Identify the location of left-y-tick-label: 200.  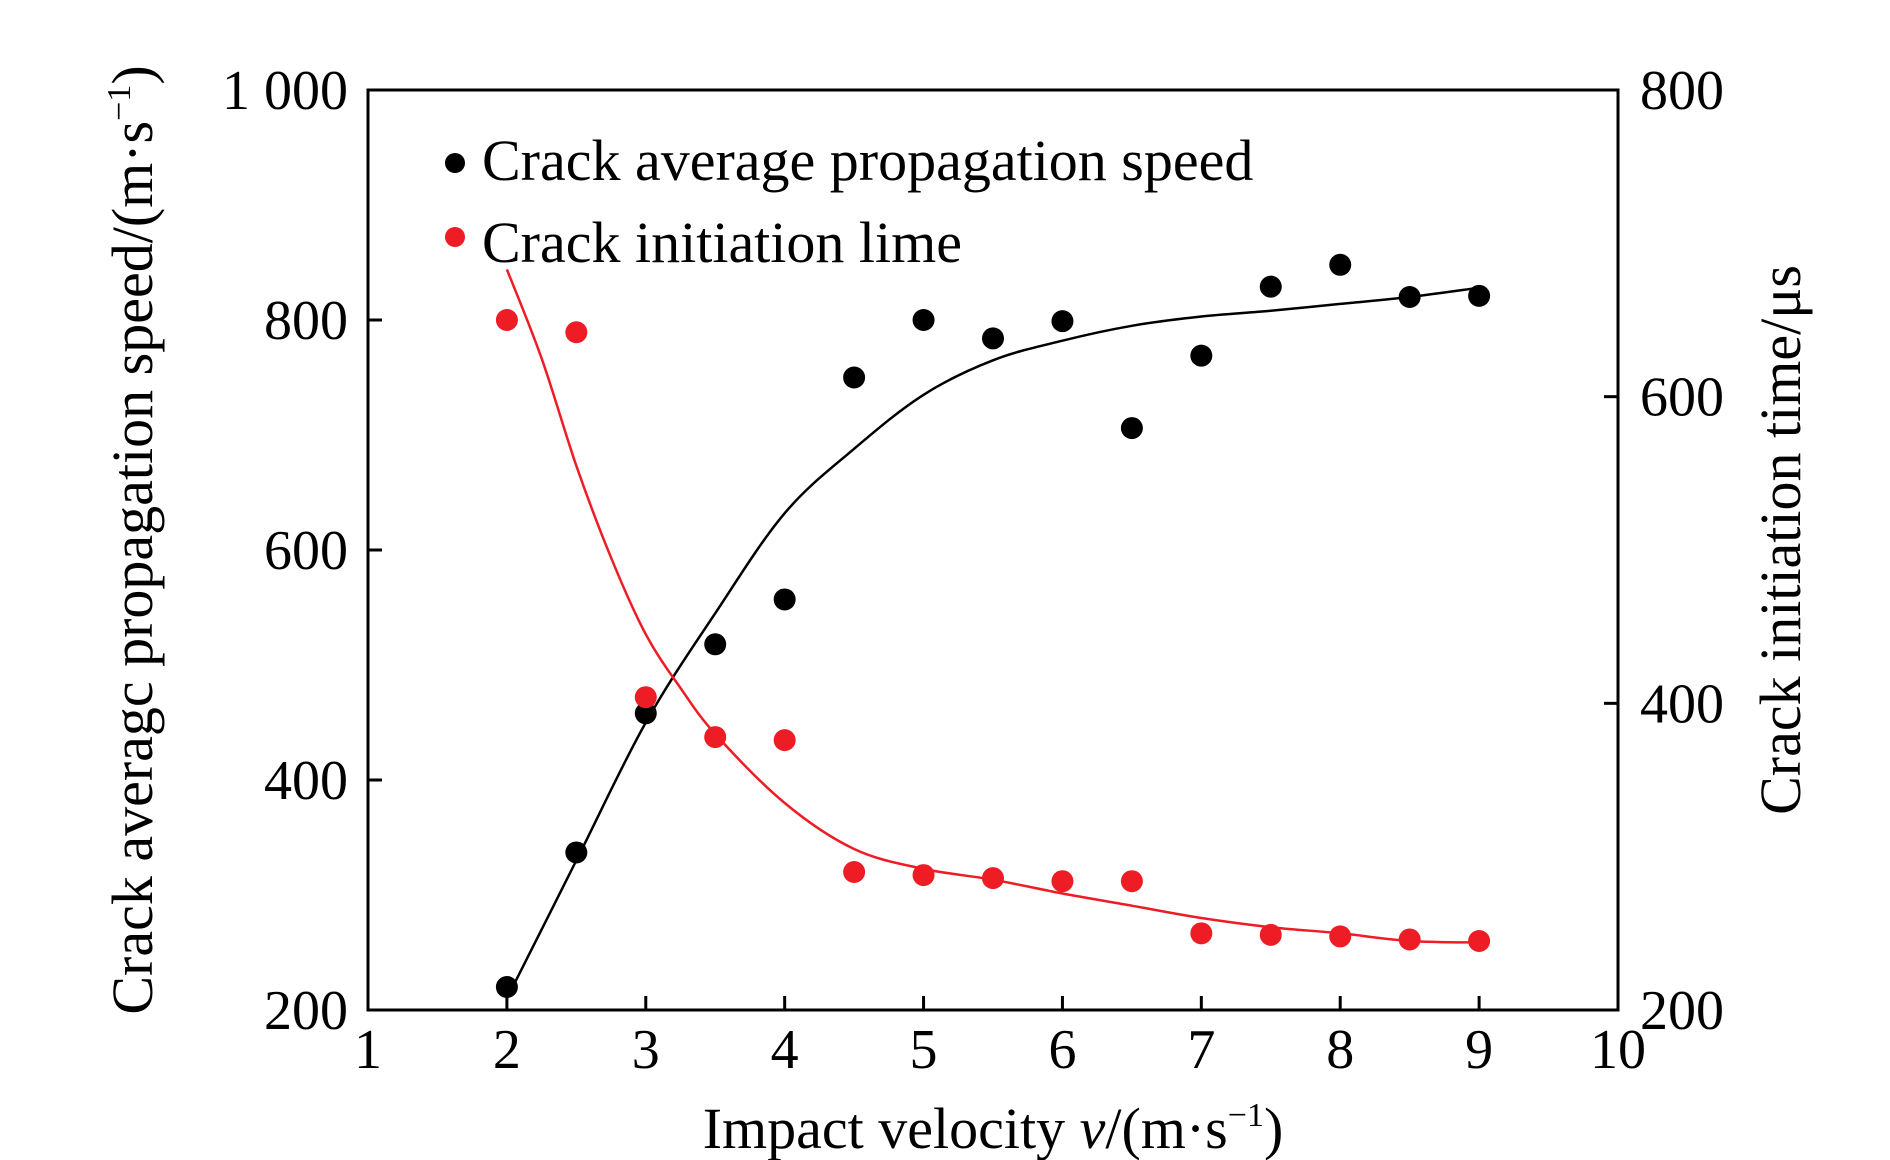
(306, 1011).